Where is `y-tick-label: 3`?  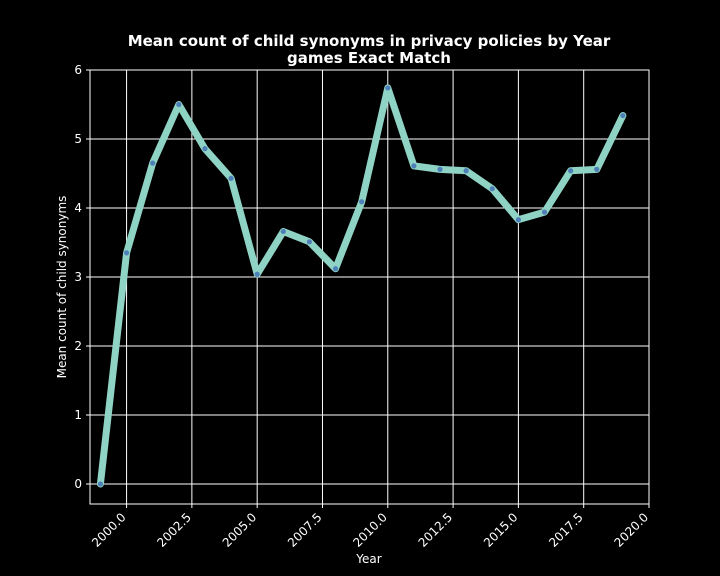 y-tick-label: 3 is located at coordinates (78, 277).